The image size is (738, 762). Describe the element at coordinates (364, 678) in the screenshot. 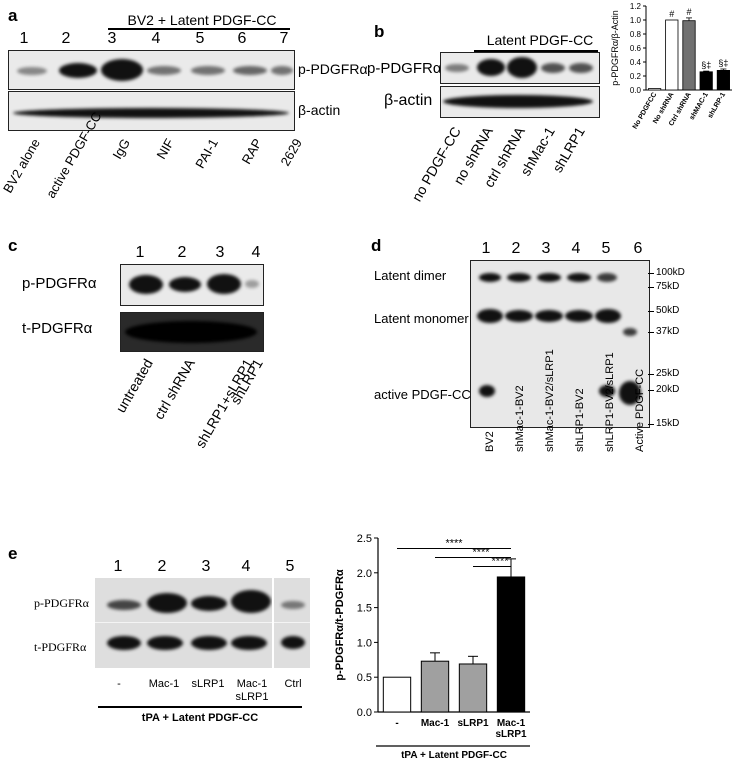

I see `y-tick-label: 0.5` at that location.